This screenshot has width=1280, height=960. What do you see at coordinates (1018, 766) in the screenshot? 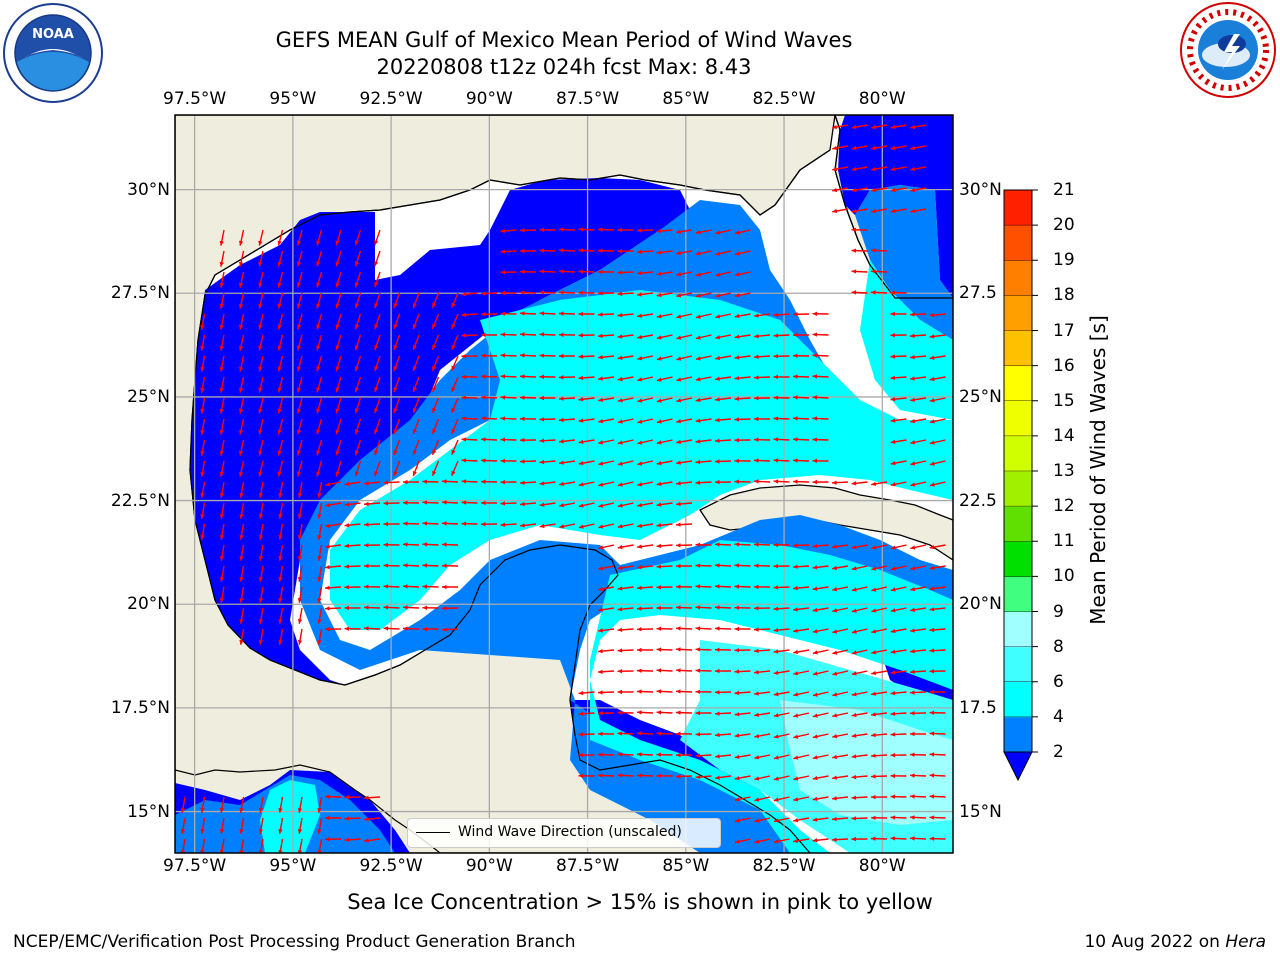
I see `colorbar-extend-below` at bounding box center [1018, 766].